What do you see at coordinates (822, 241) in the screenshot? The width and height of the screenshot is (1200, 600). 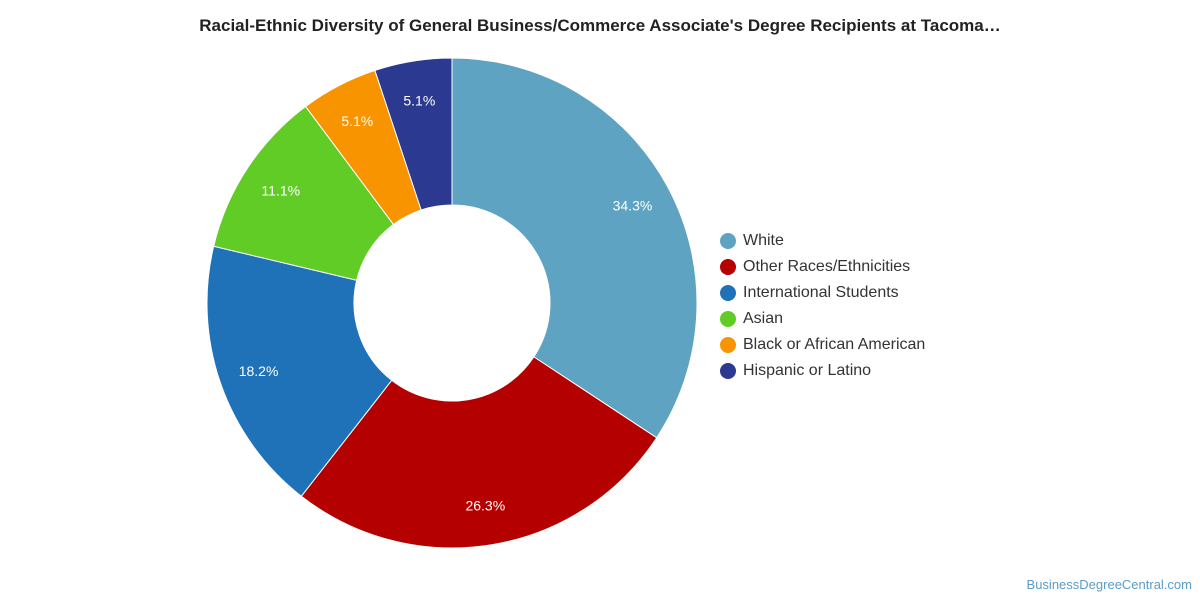 I see `legend-item: White` at bounding box center [822, 241].